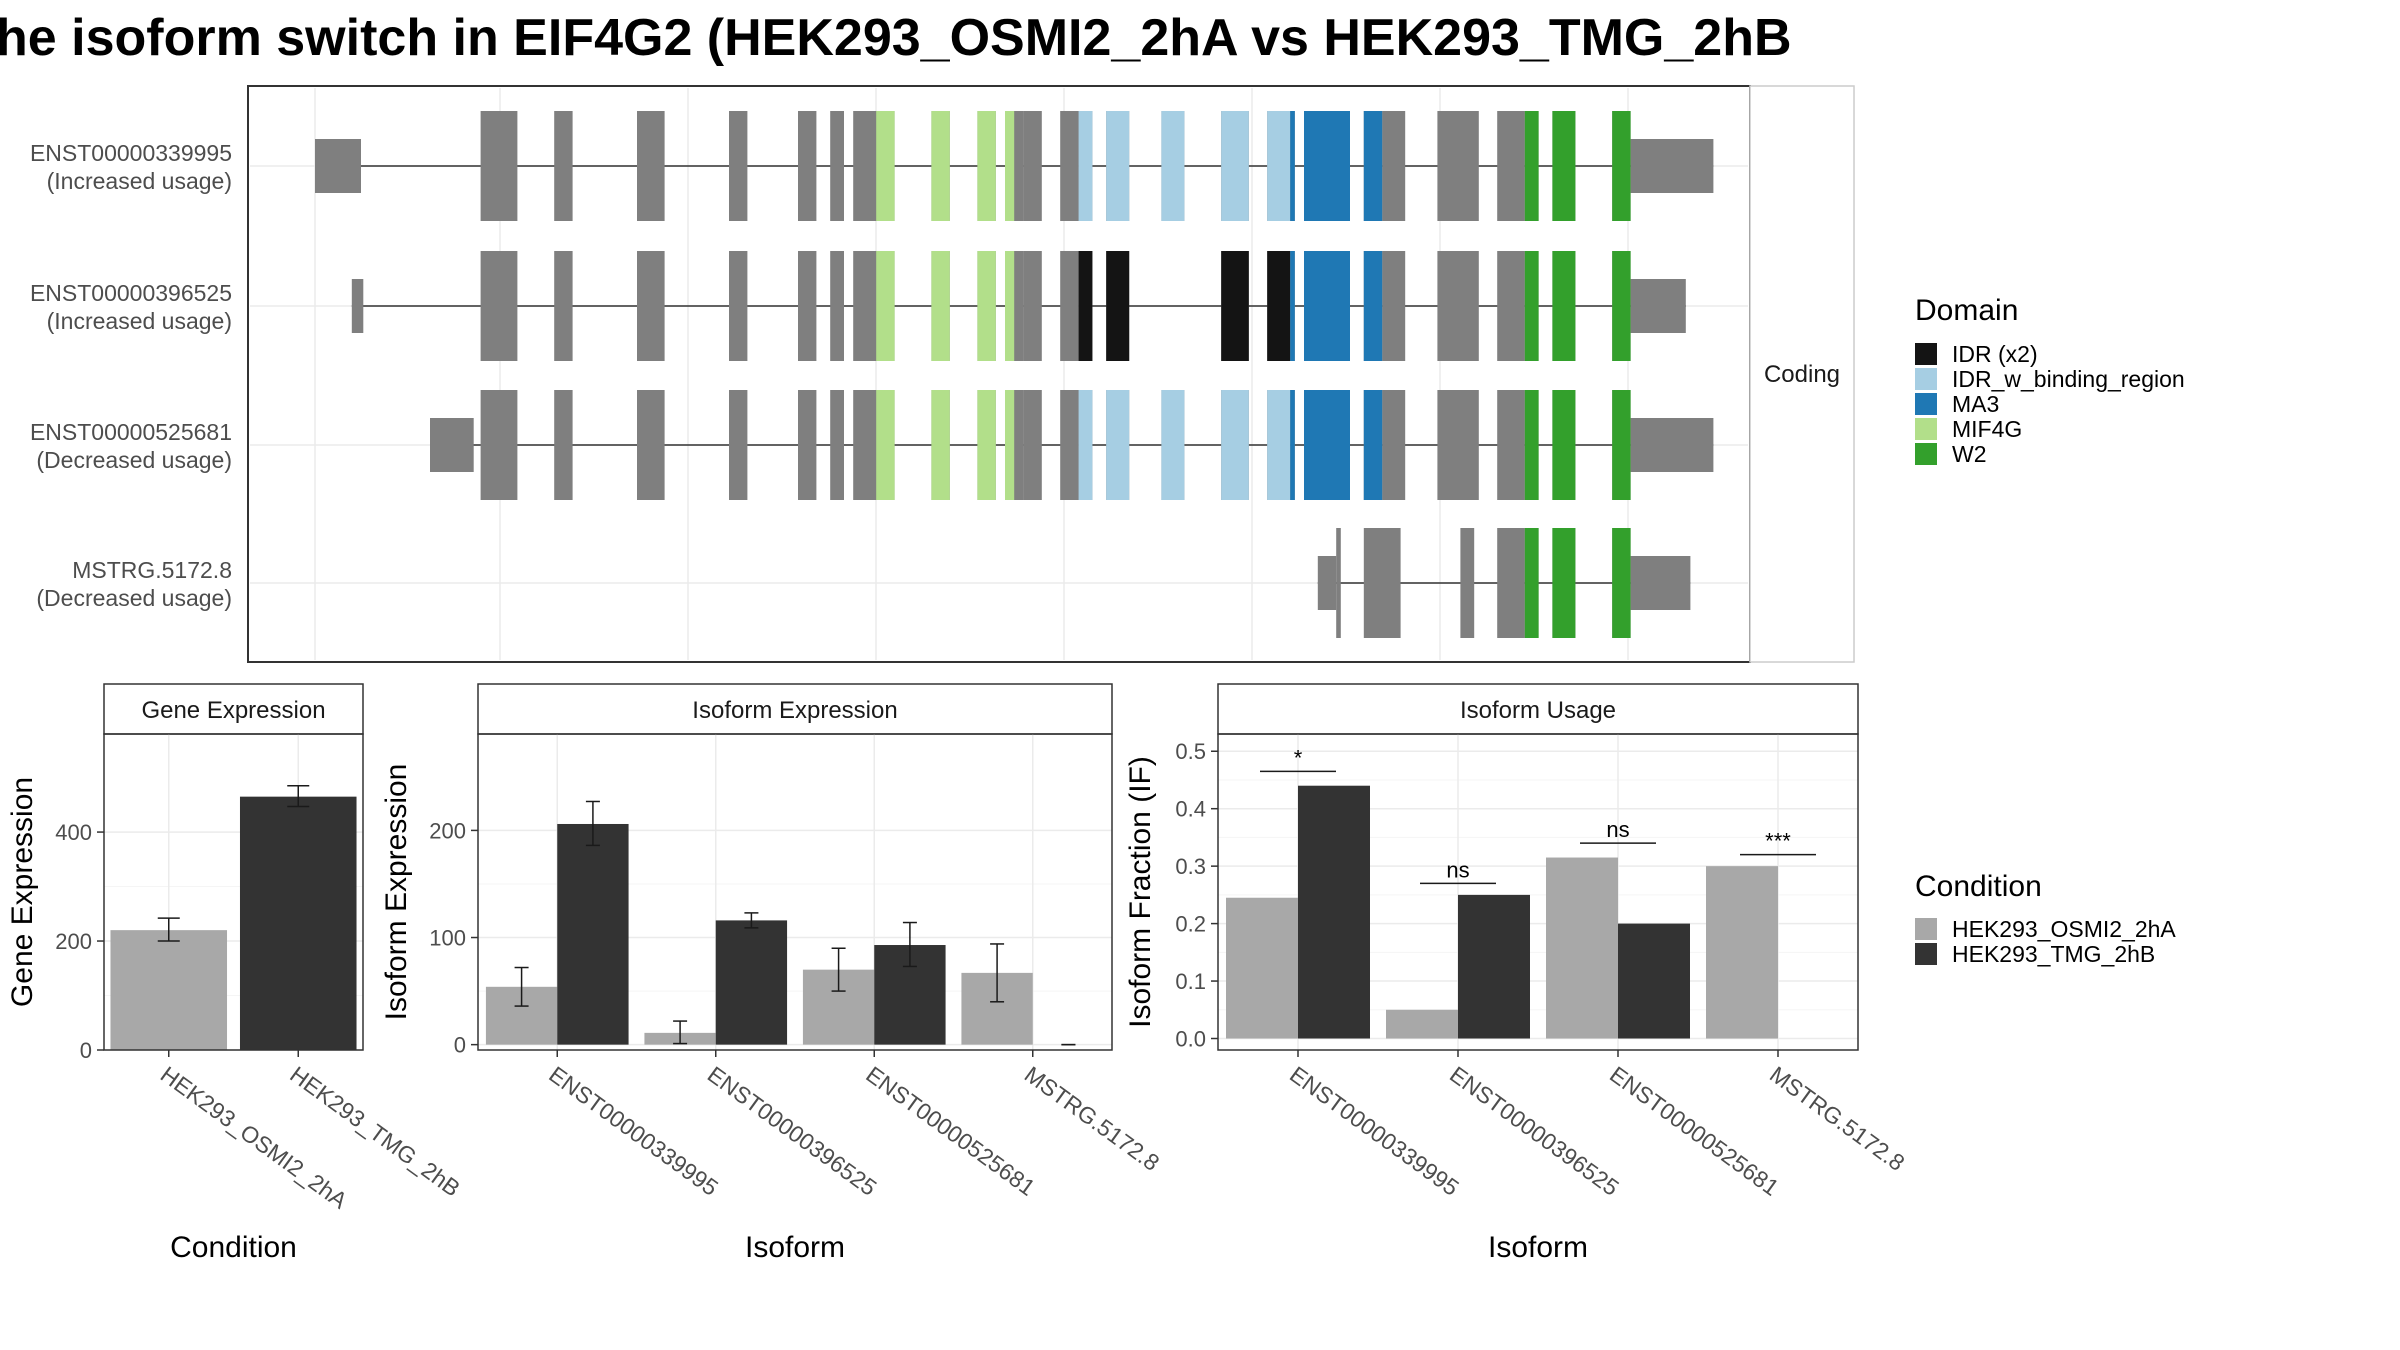  I want to click on transcript-row-ENST00000396525, so click(1018, 306).